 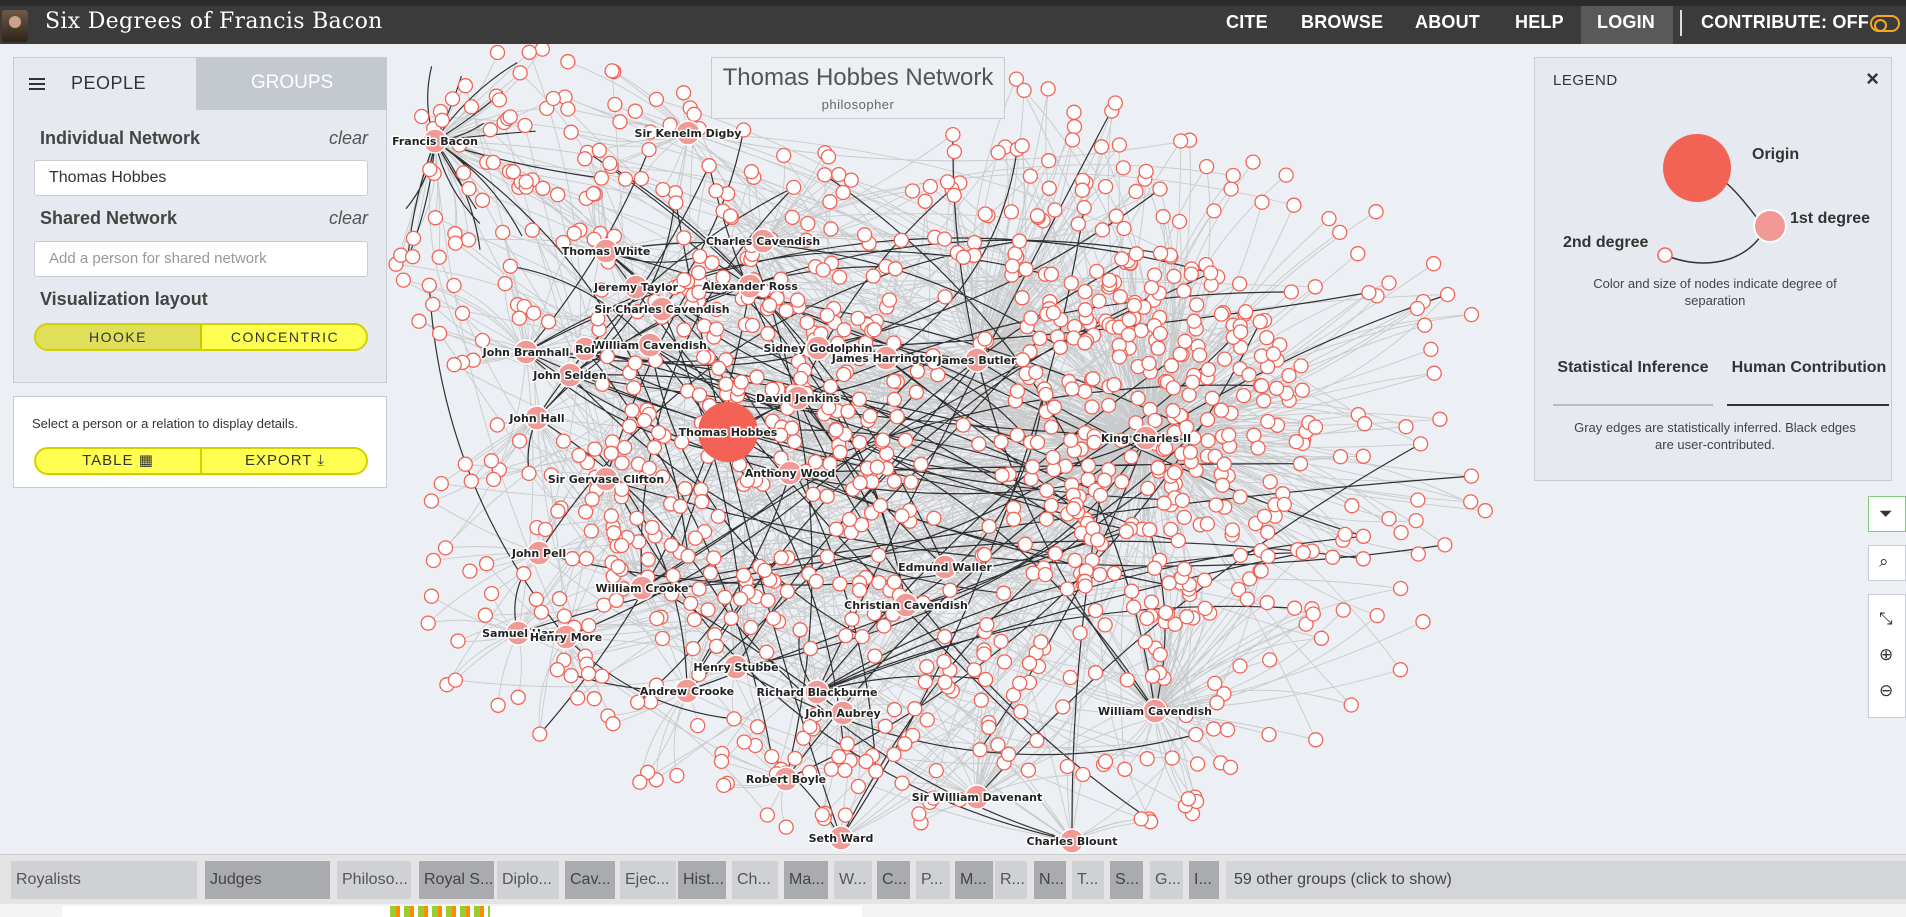 What do you see at coordinates (977, 361) in the screenshot?
I see `node-label: James Butler` at bounding box center [977, 361].